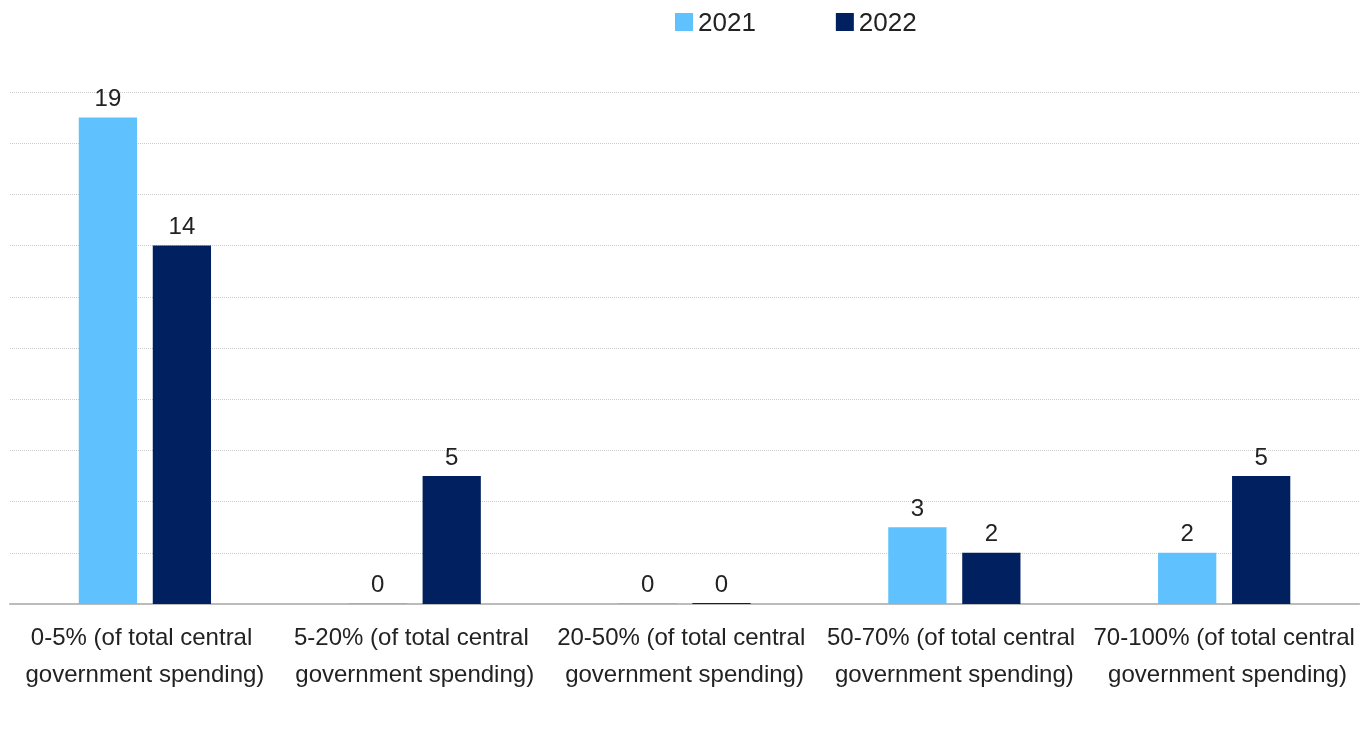 This screenshot has width=1361, height=737. Describe the element at coordinates (954, 655) in the screenshot. I see `x-tick-label: 50-70% (of total central government spending)` at that location.